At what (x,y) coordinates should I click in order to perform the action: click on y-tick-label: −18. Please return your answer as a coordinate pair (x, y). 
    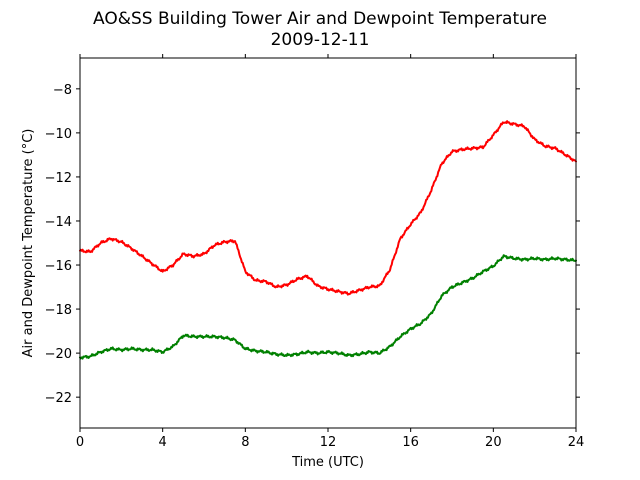
    Looking at the image, I should click on (58, 310).